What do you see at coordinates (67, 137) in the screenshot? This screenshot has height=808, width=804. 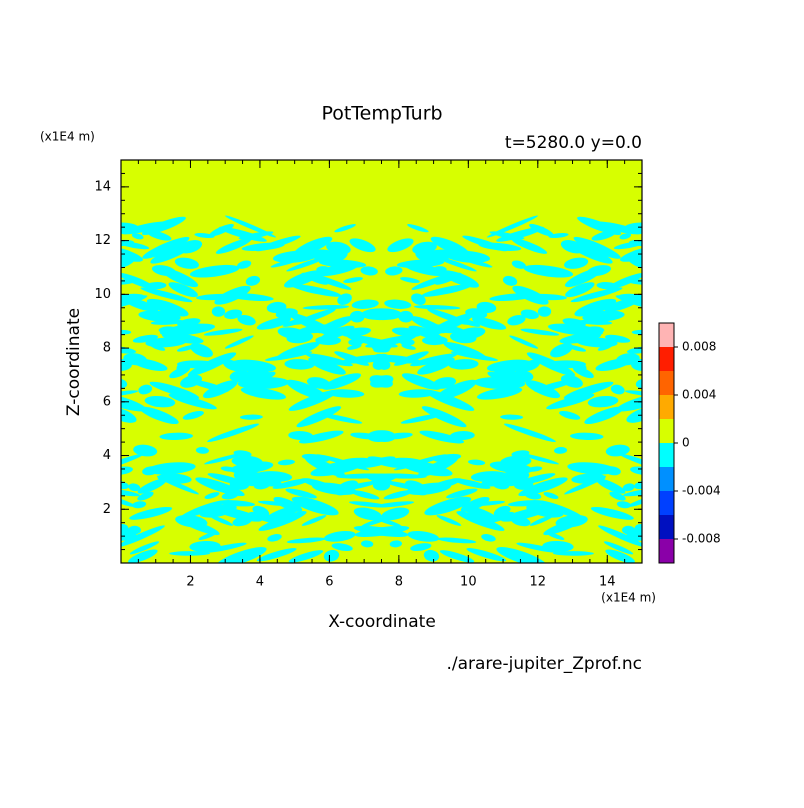 I see `y-unit: (x1E4 m)` at bounding box center [67, 137].